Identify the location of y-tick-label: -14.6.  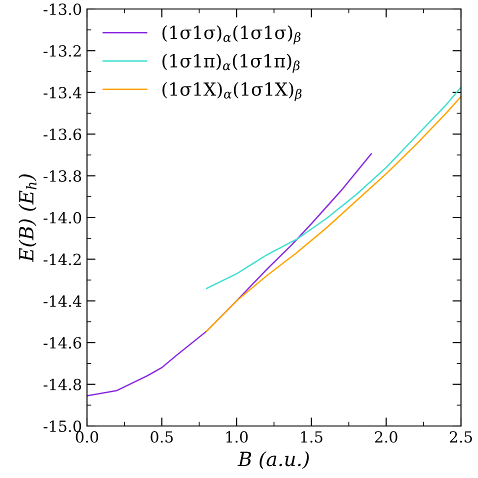
(63, 343).